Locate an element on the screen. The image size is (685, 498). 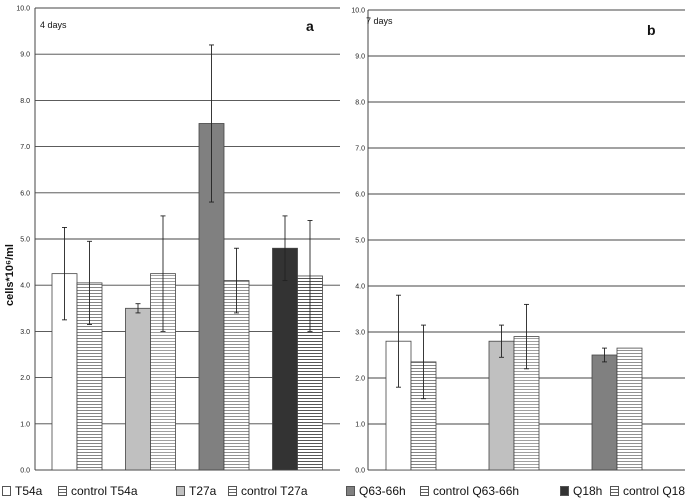
legend-item: control Q63-66h is located at coordinates (469, 491).